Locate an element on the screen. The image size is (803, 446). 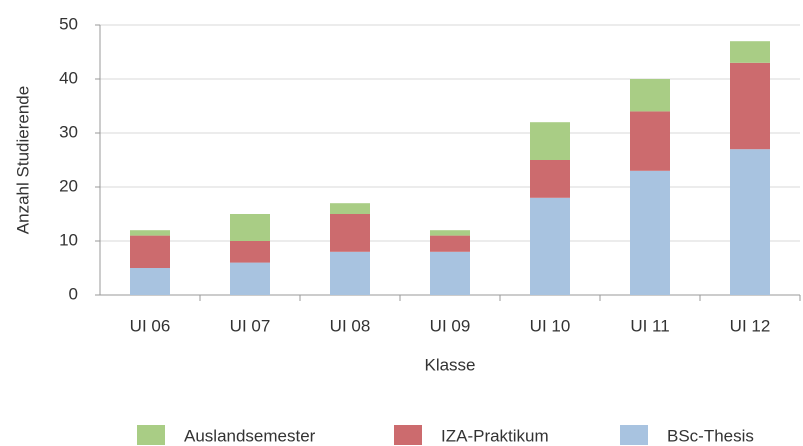
y-tick-label: 40 is located at coordinates (68, 77).